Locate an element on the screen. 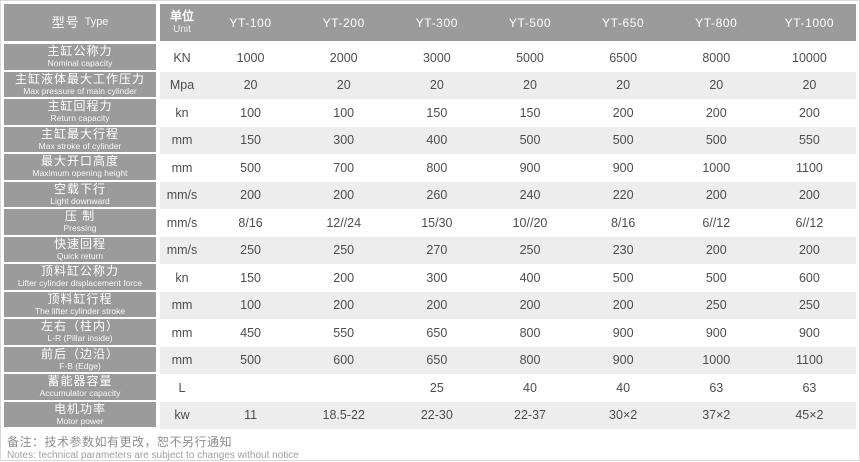  row-values: kw 11 18.5-22 22-30 22-37 30×2 37×2 45×2 is located at coordinates (508, 415).